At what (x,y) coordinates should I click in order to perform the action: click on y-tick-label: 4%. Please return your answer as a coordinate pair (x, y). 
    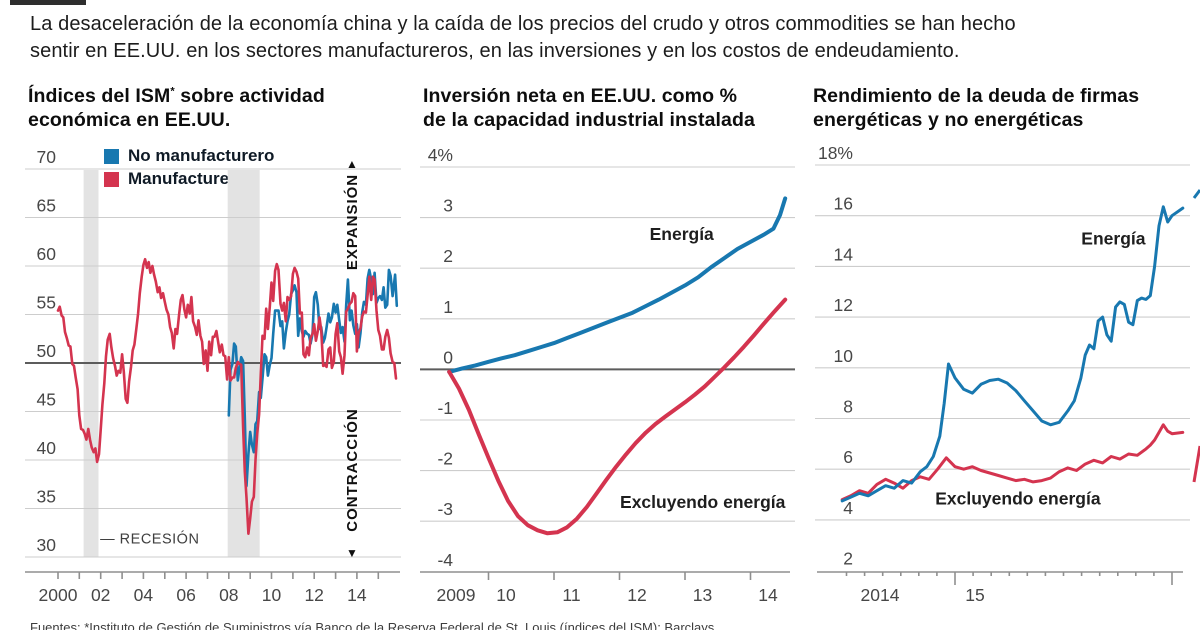
    Looking at the image, I should click on (440, 155).